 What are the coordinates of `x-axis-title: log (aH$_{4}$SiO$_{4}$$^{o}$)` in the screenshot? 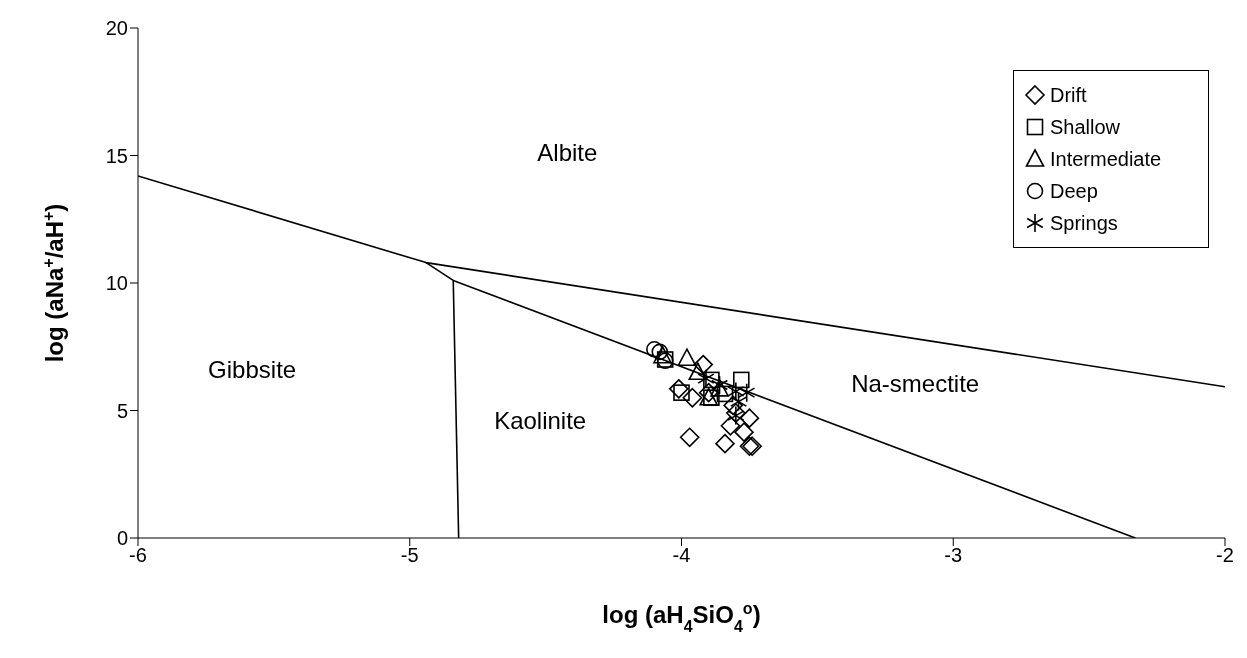 It's located at (681, 617).